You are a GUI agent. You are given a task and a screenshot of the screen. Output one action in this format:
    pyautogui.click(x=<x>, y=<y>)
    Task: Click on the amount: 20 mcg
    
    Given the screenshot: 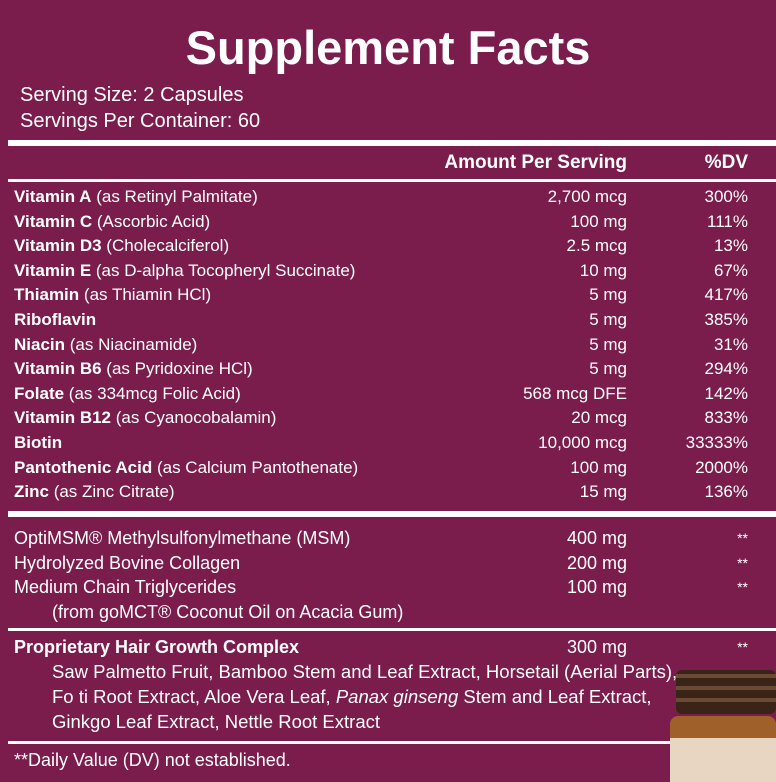 What is the action you would take?
    pyautogui.click(x=599, y=418)
    